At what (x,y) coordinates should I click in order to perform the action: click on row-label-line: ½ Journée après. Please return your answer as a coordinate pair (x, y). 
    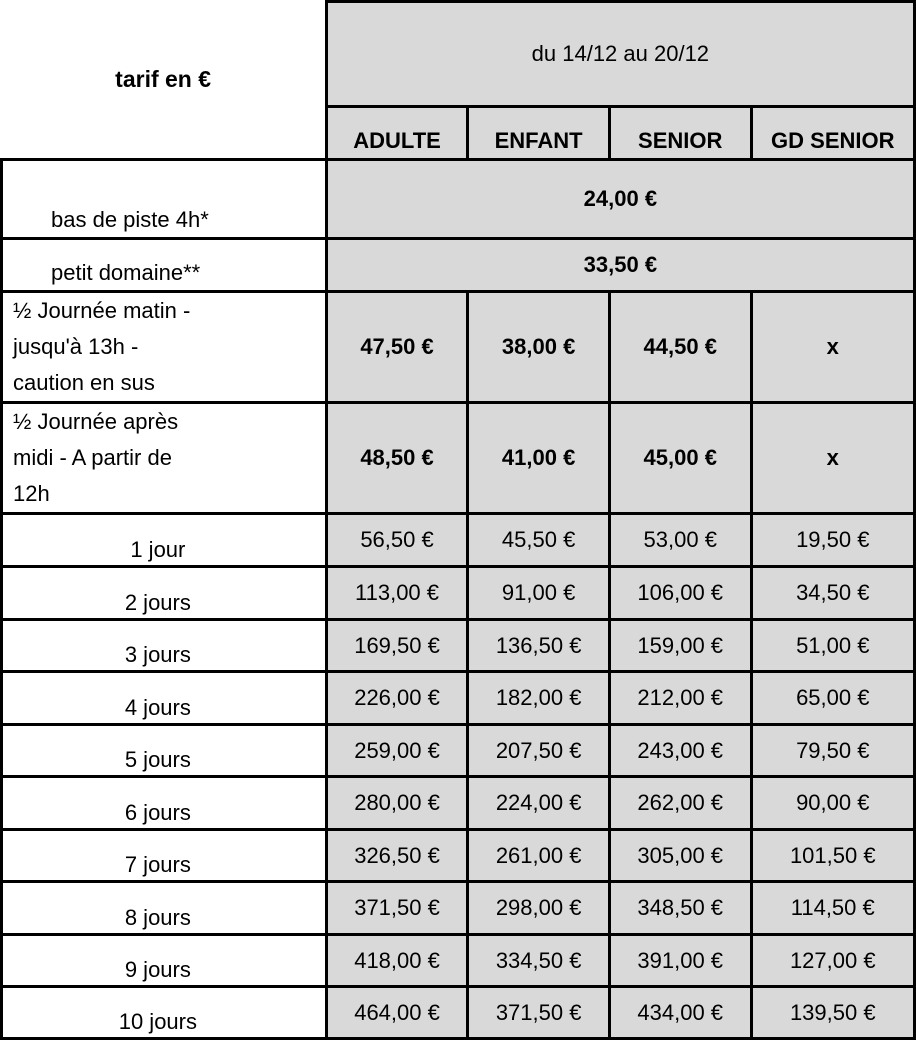
    Looking at the image, I should click on (96, 421).